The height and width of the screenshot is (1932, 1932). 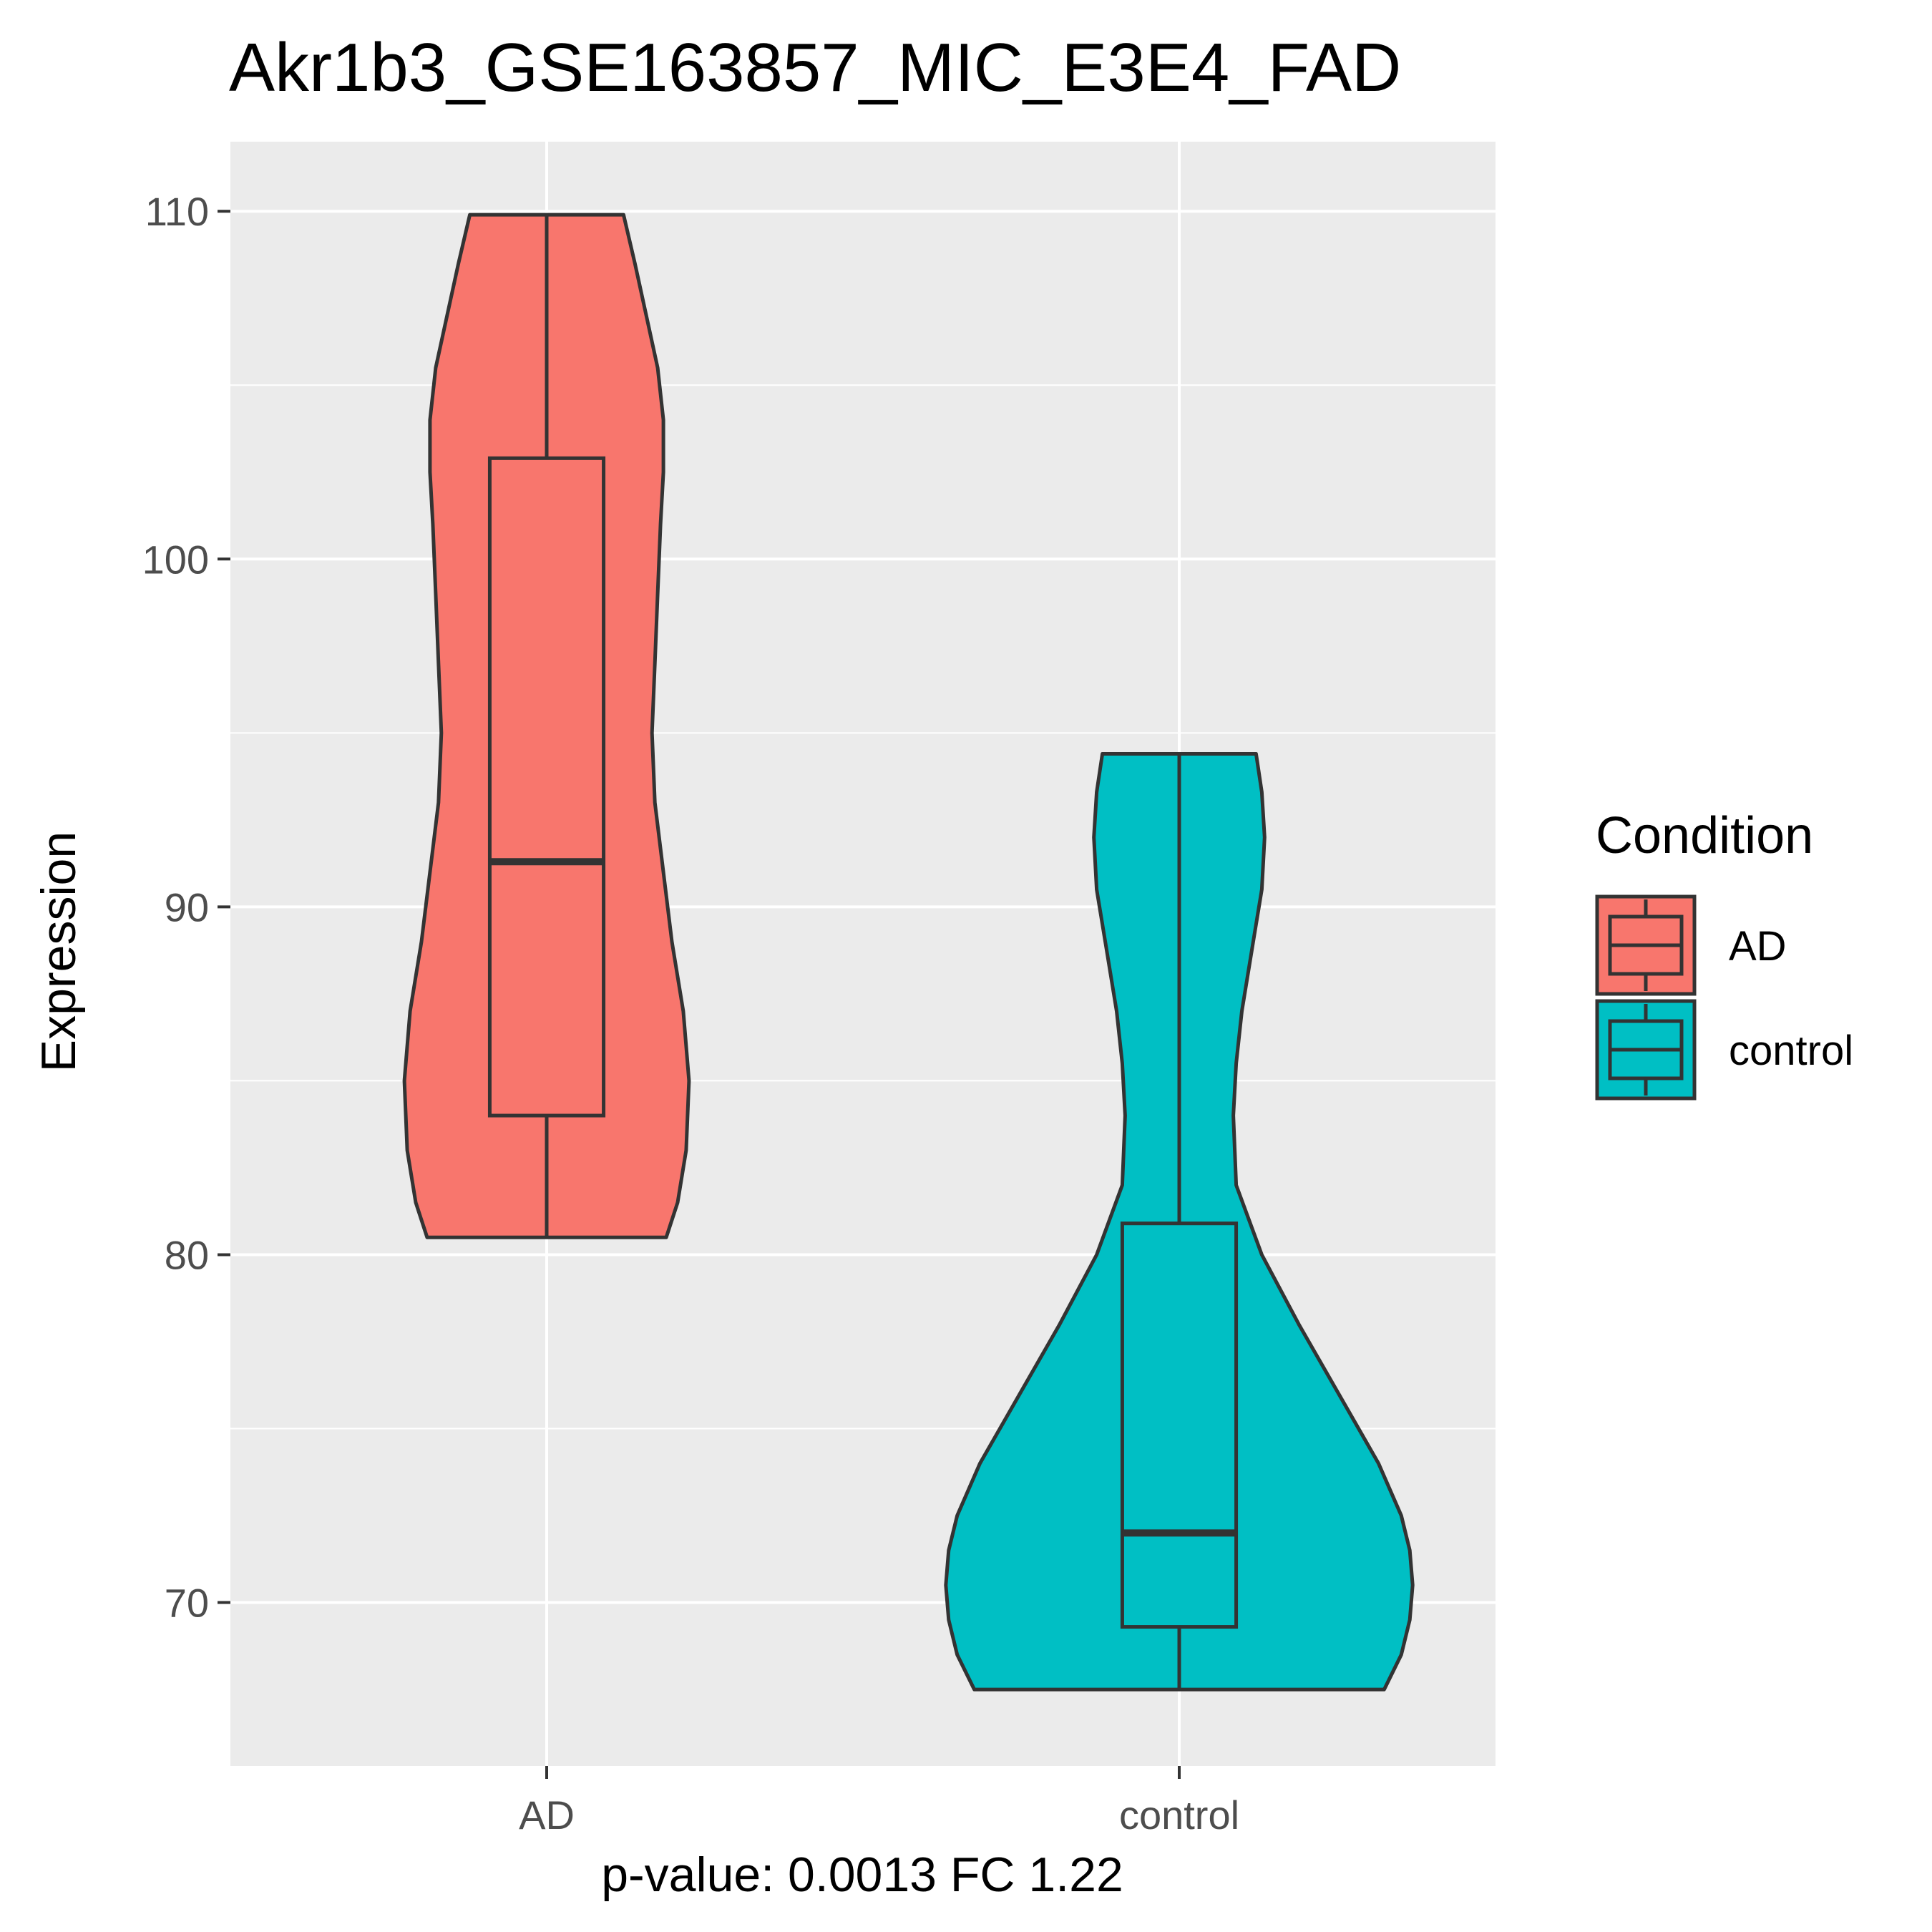 I want to click on legend-label: control, so click(x=1791, y=1051).